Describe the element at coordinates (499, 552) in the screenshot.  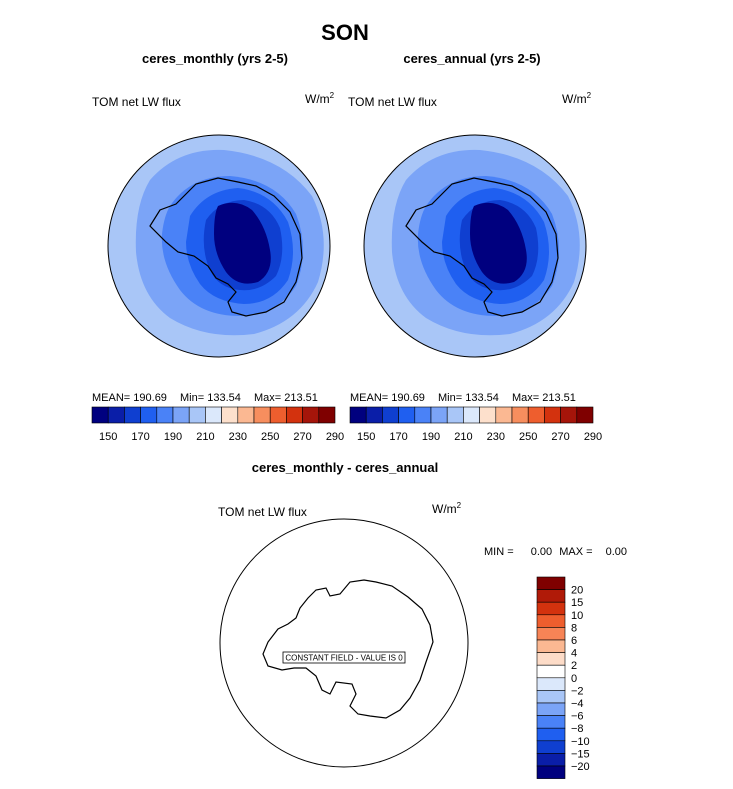
I see `min-label: MIN =` at that location.